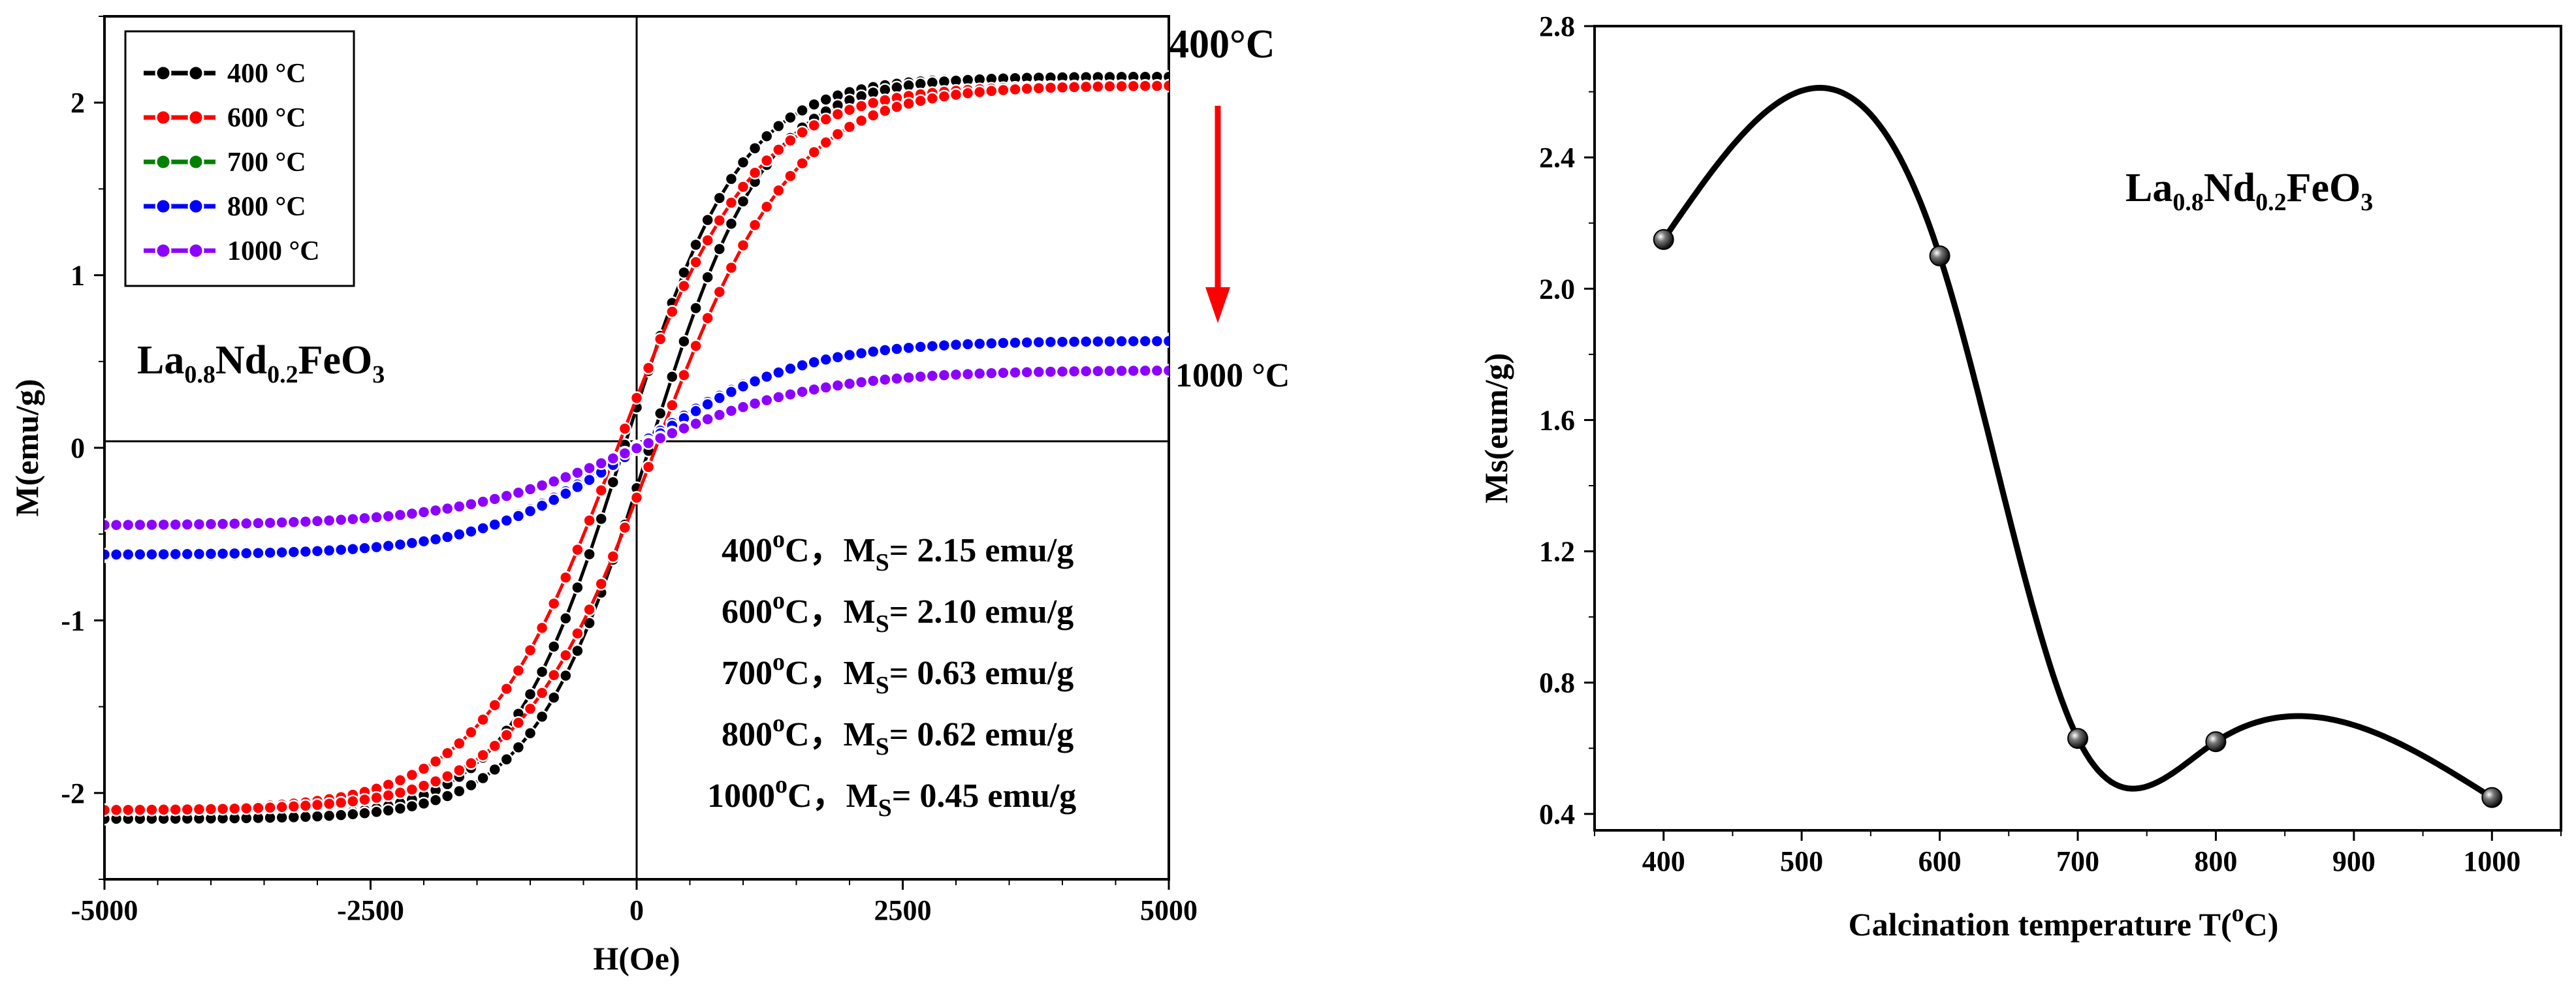  I want to click on right-x-tick-label-1: 500, so click(1802, 861).